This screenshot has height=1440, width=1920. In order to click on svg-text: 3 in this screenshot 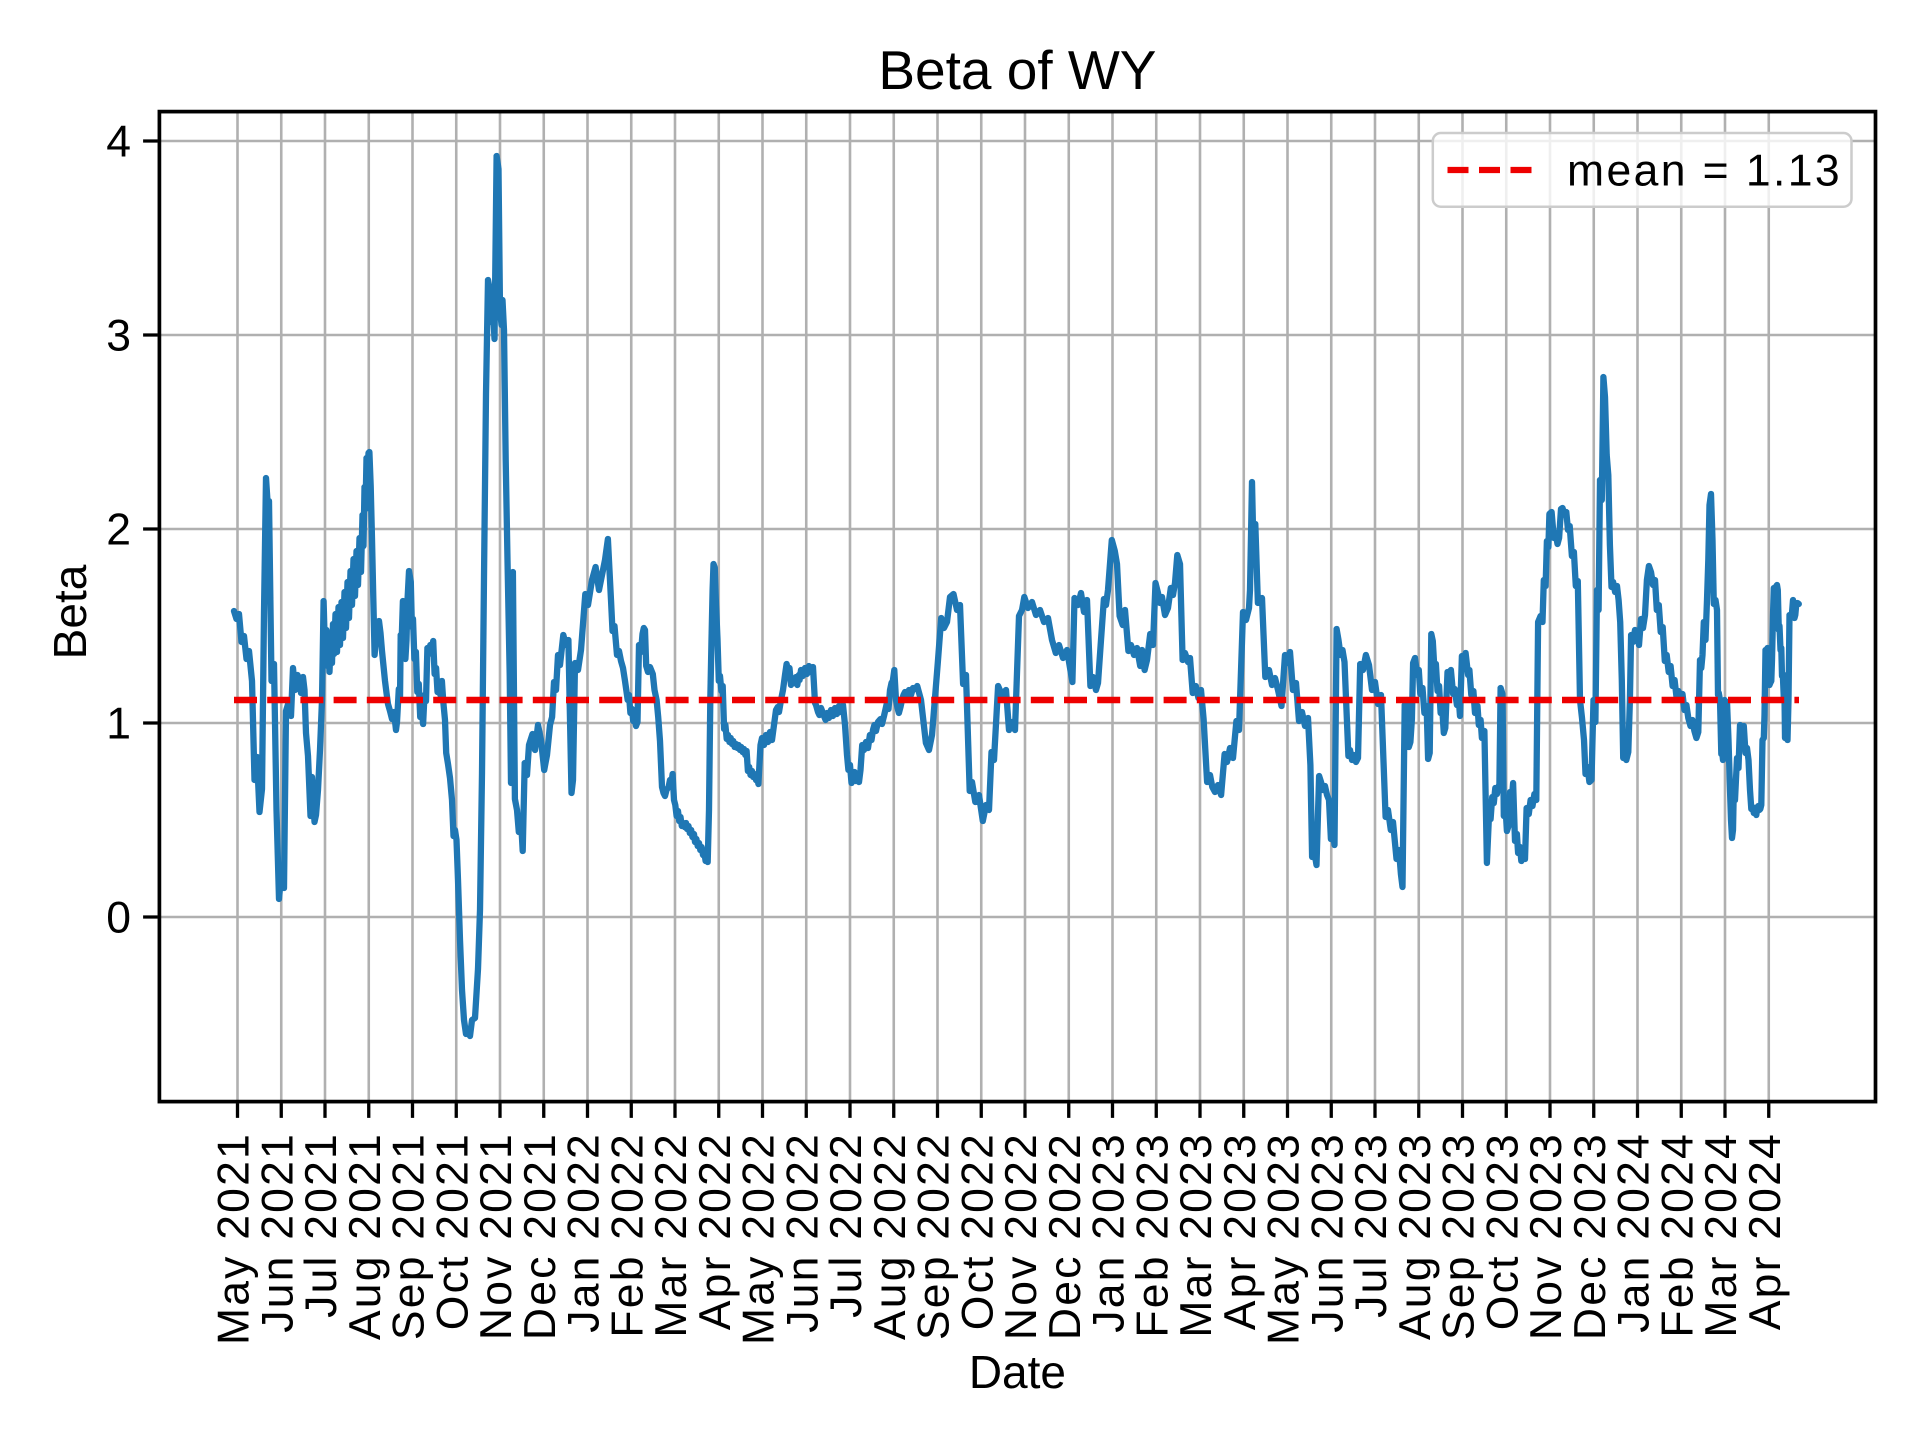, I will do `click(118, 336)`.